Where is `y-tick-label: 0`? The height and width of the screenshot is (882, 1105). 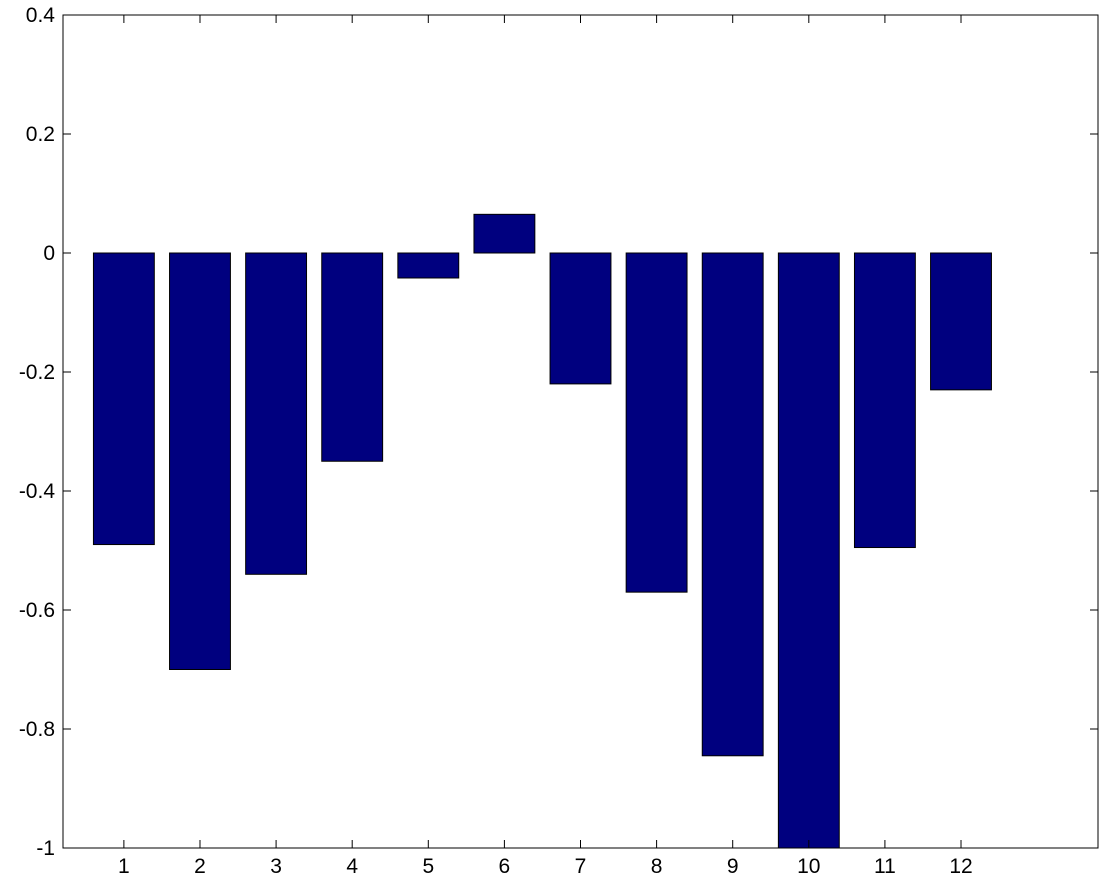
y-tick-label: 0 is located at coordinates (49, 253).